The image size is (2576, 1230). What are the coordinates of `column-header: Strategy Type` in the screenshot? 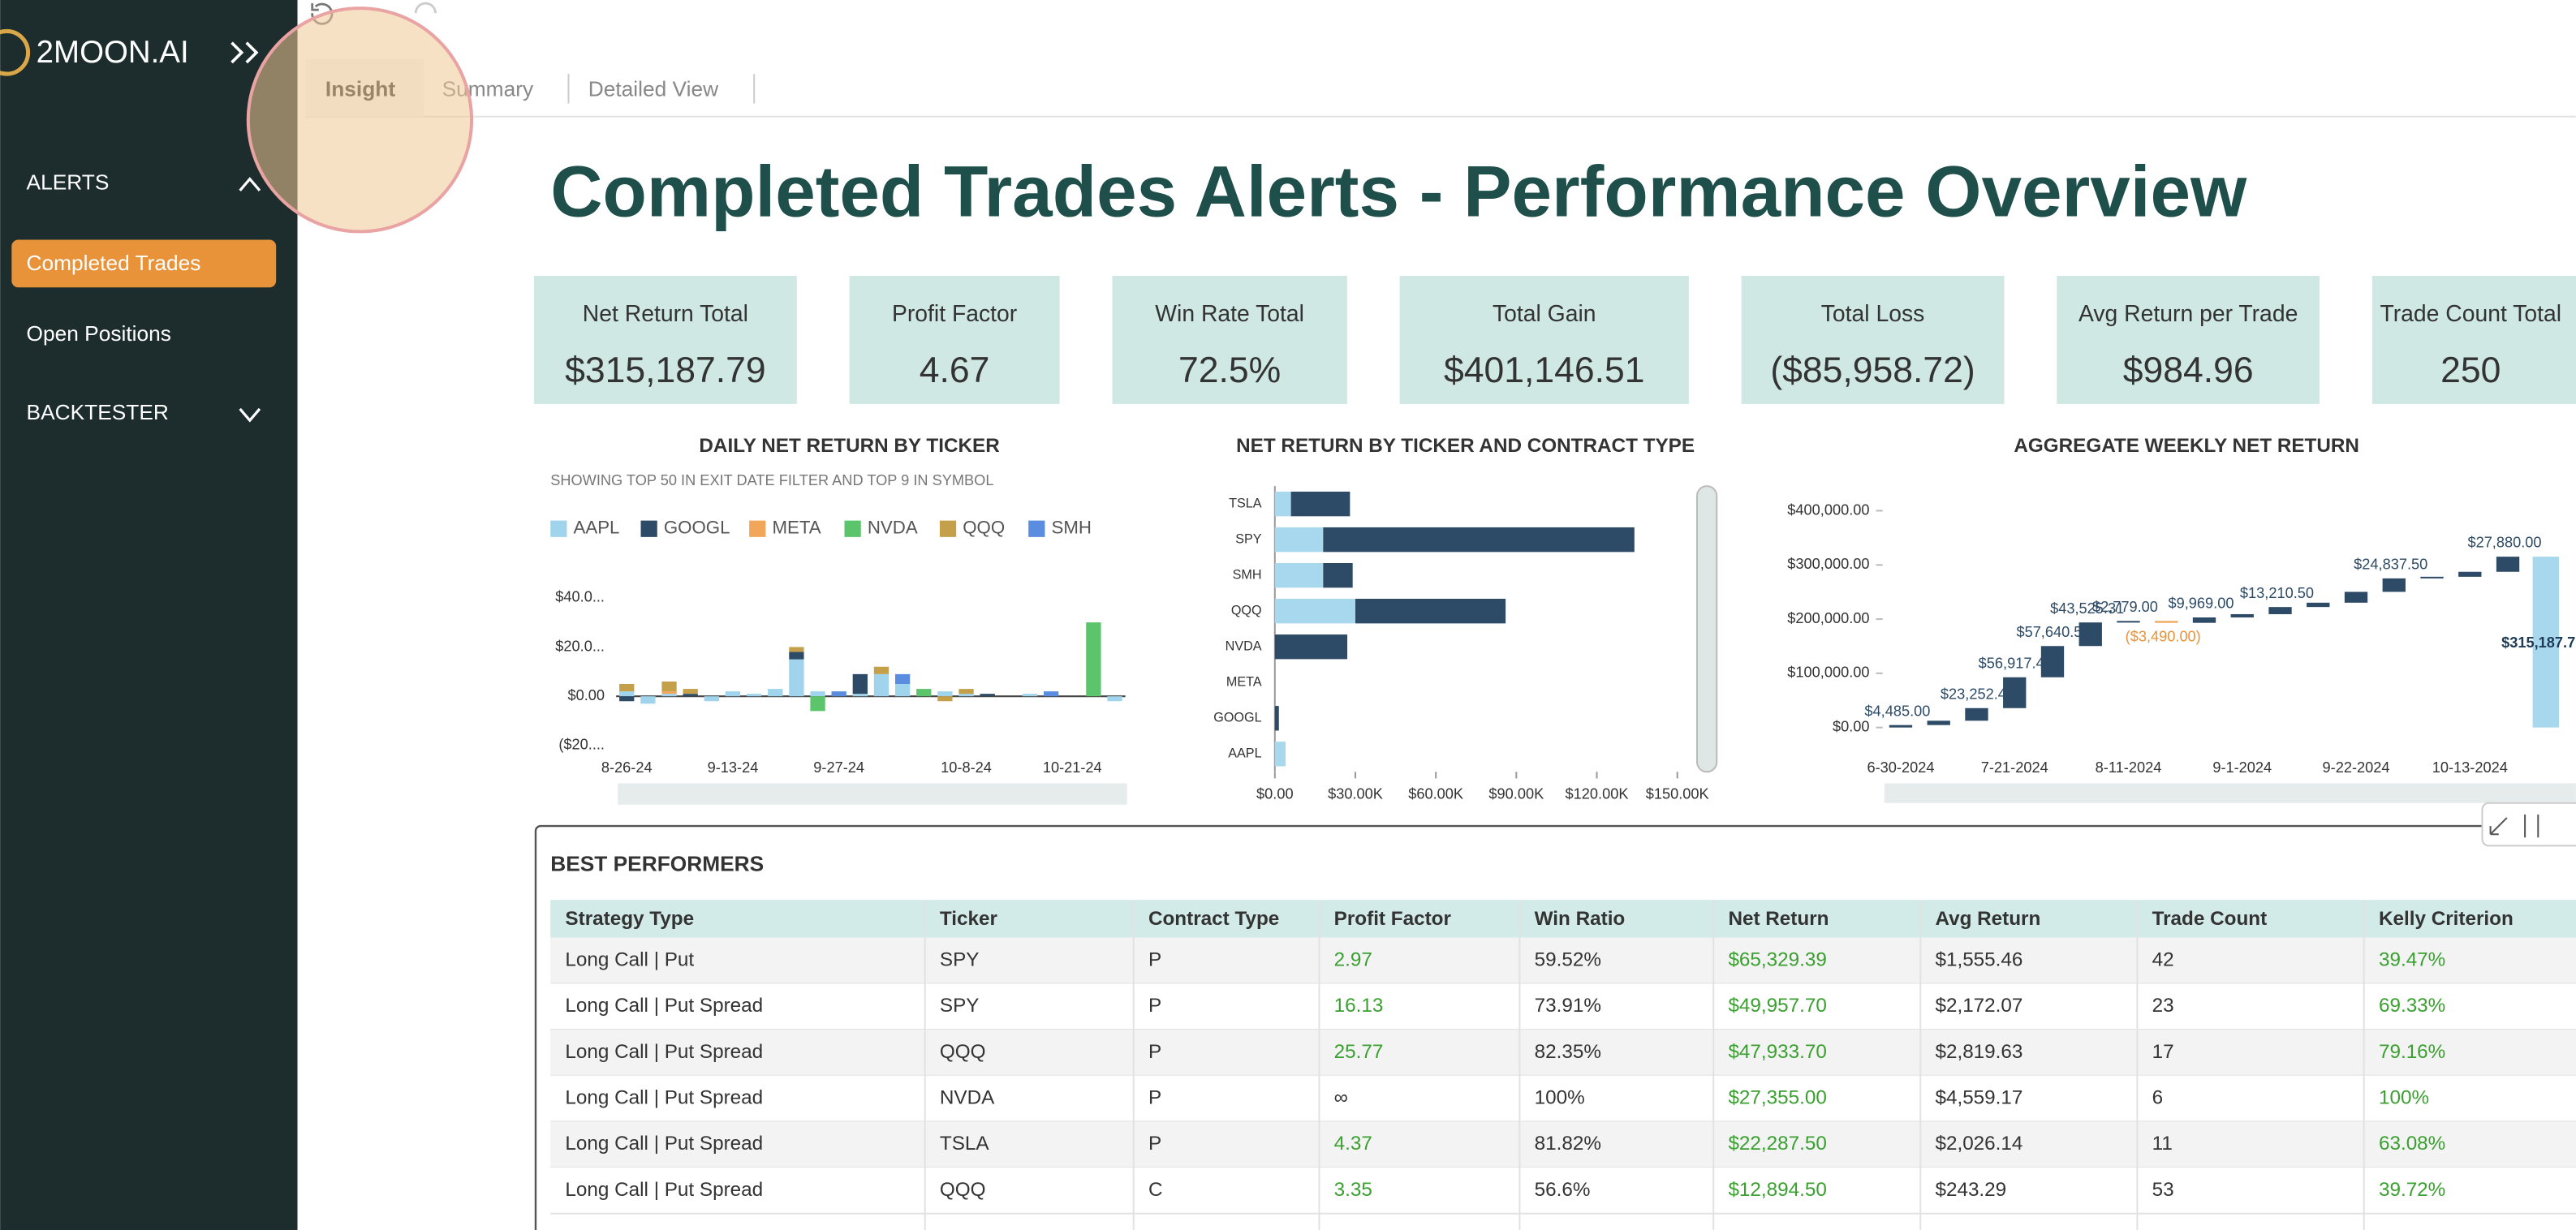 It's located at (629, 919).